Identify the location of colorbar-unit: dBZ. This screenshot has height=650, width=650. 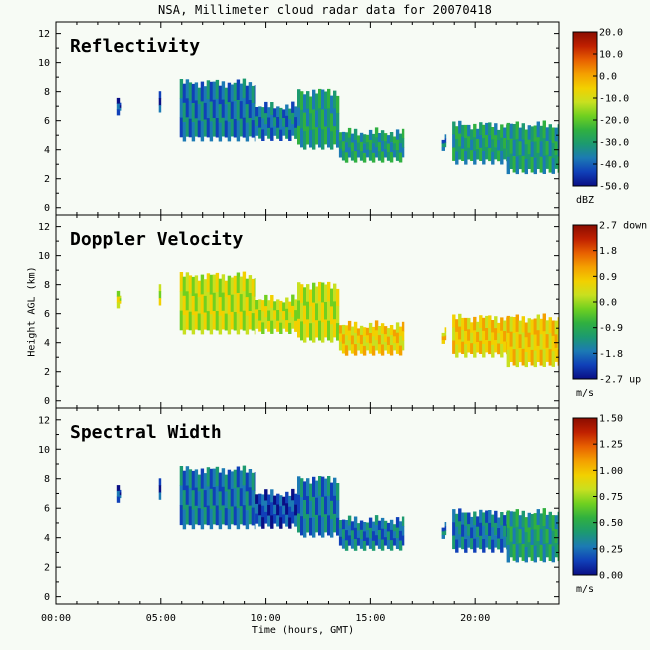
(585, 200).